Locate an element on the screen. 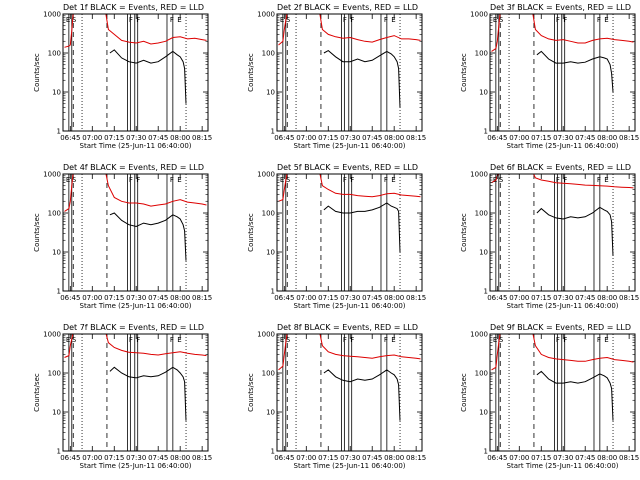 This screenshot has height=480, width=640. y-axis-label: Counts/sec is located at coordinates (251, 392).